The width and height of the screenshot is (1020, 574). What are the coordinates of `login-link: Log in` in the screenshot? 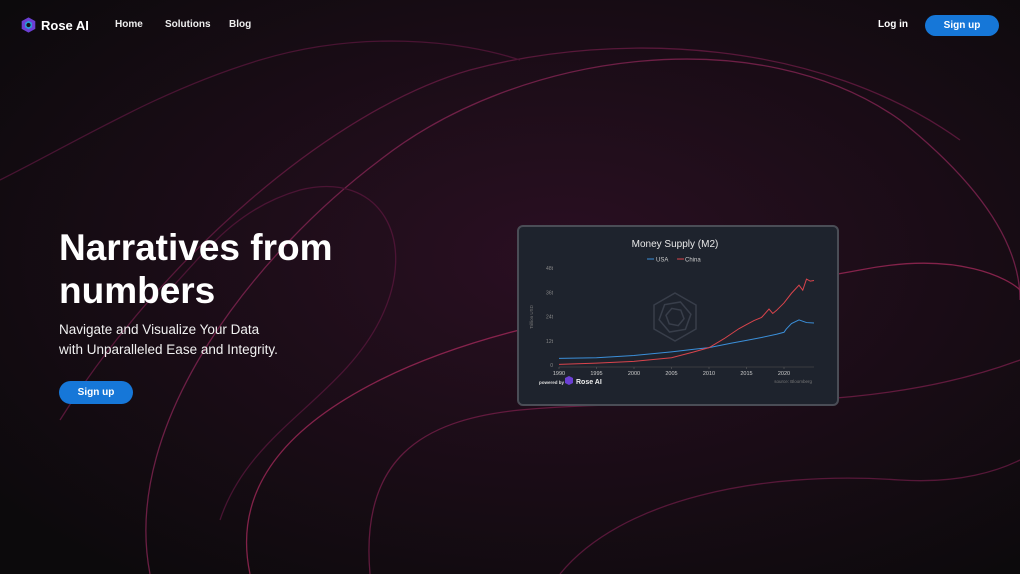 It's located at (893, 24).